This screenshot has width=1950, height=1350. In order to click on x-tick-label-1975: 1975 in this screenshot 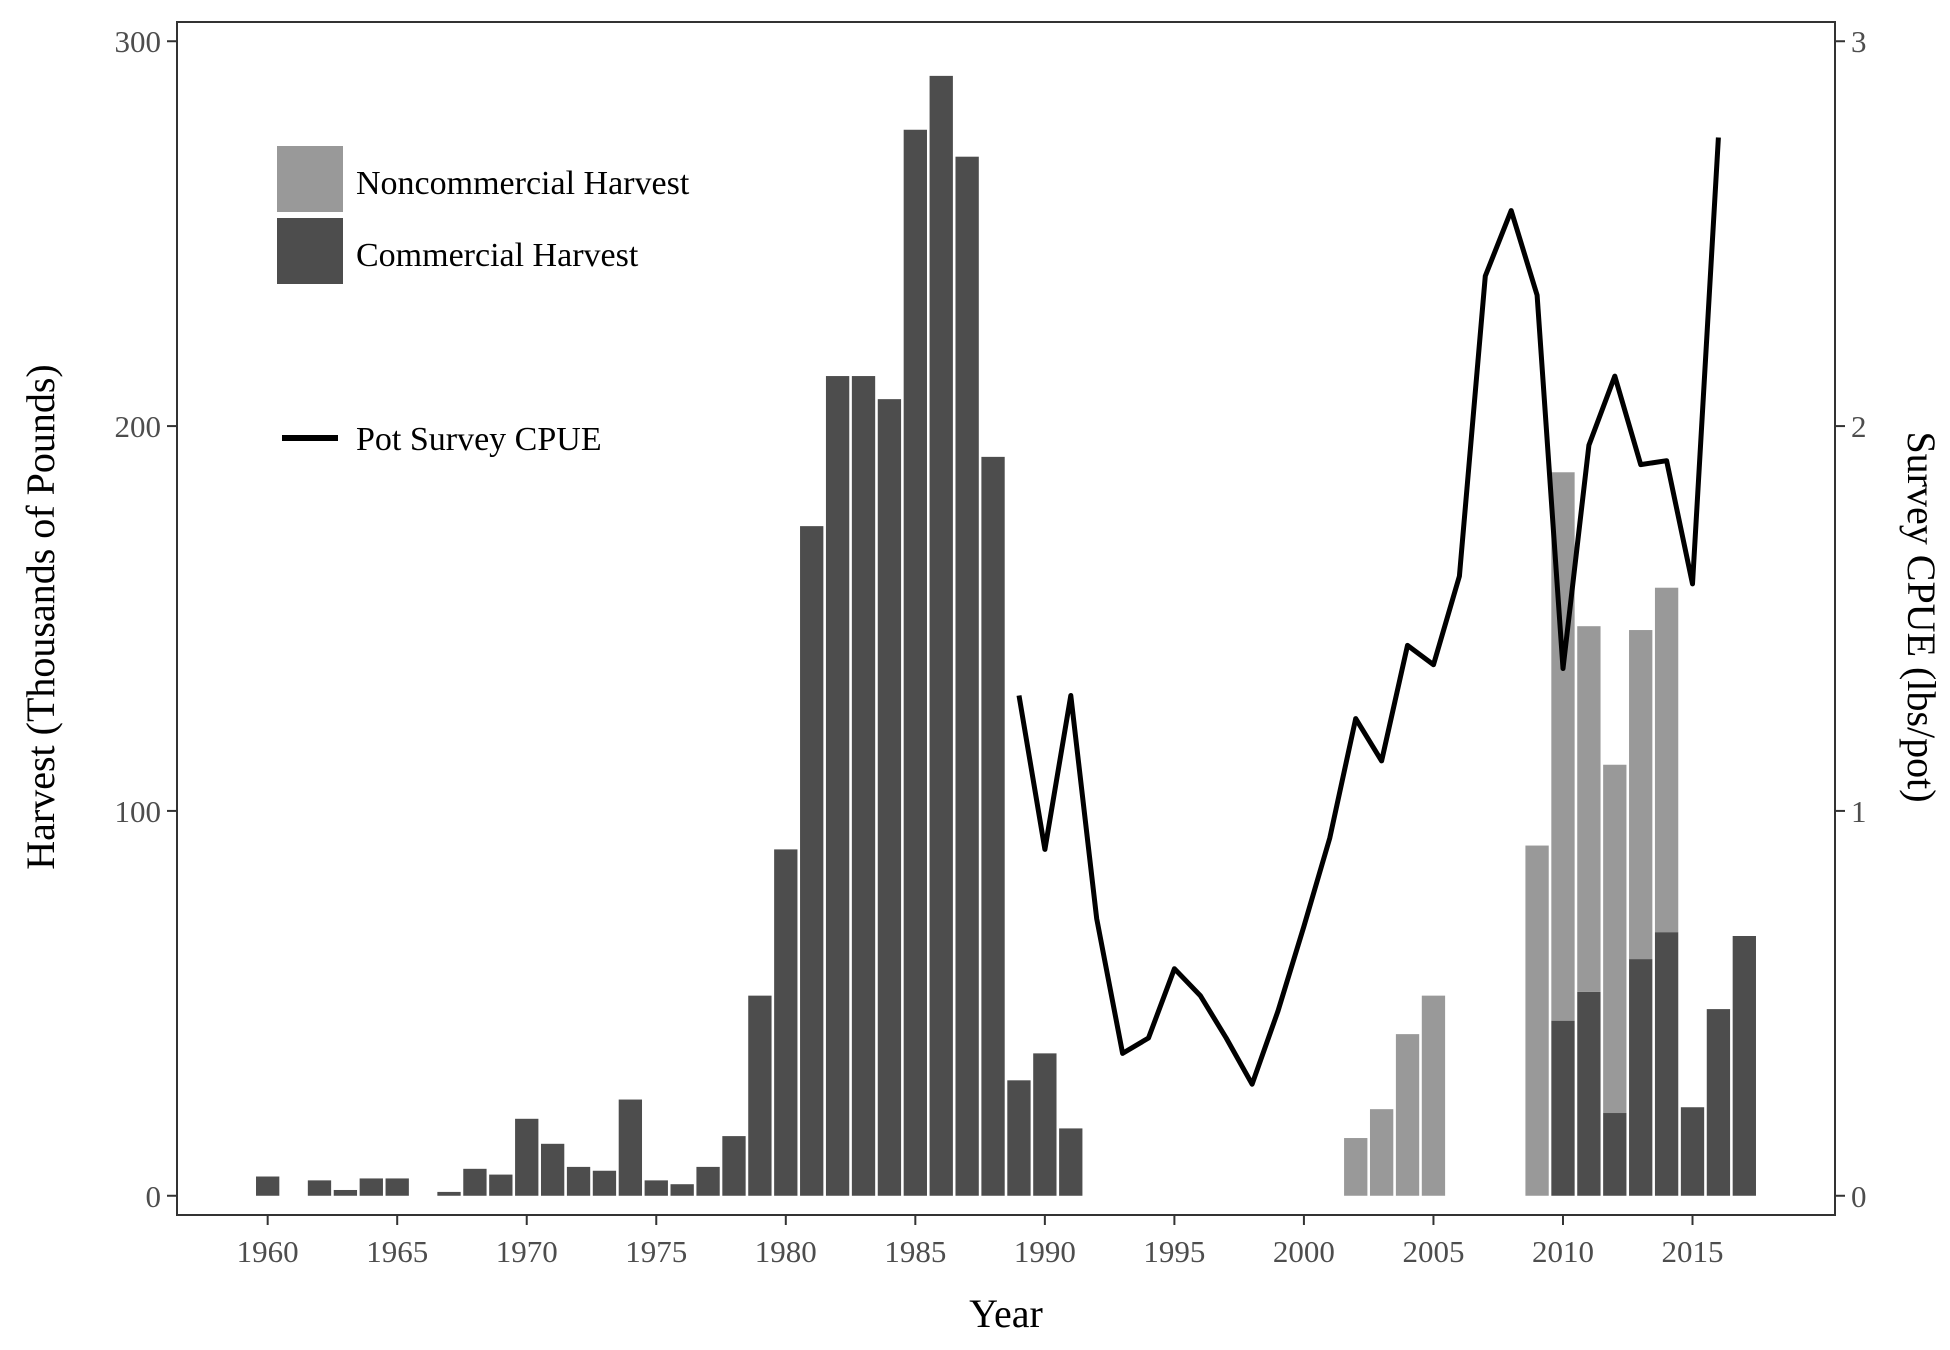, I will do `click(656, 1251)`.